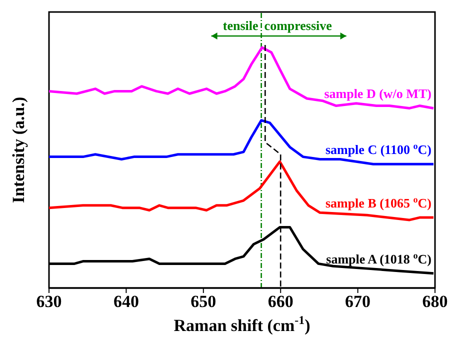  What do you see at coordinates (378, 202) in the screenshot?
I see `series-label: sample B (1065 $^{o}$C)` at bounding box center [378, 202].